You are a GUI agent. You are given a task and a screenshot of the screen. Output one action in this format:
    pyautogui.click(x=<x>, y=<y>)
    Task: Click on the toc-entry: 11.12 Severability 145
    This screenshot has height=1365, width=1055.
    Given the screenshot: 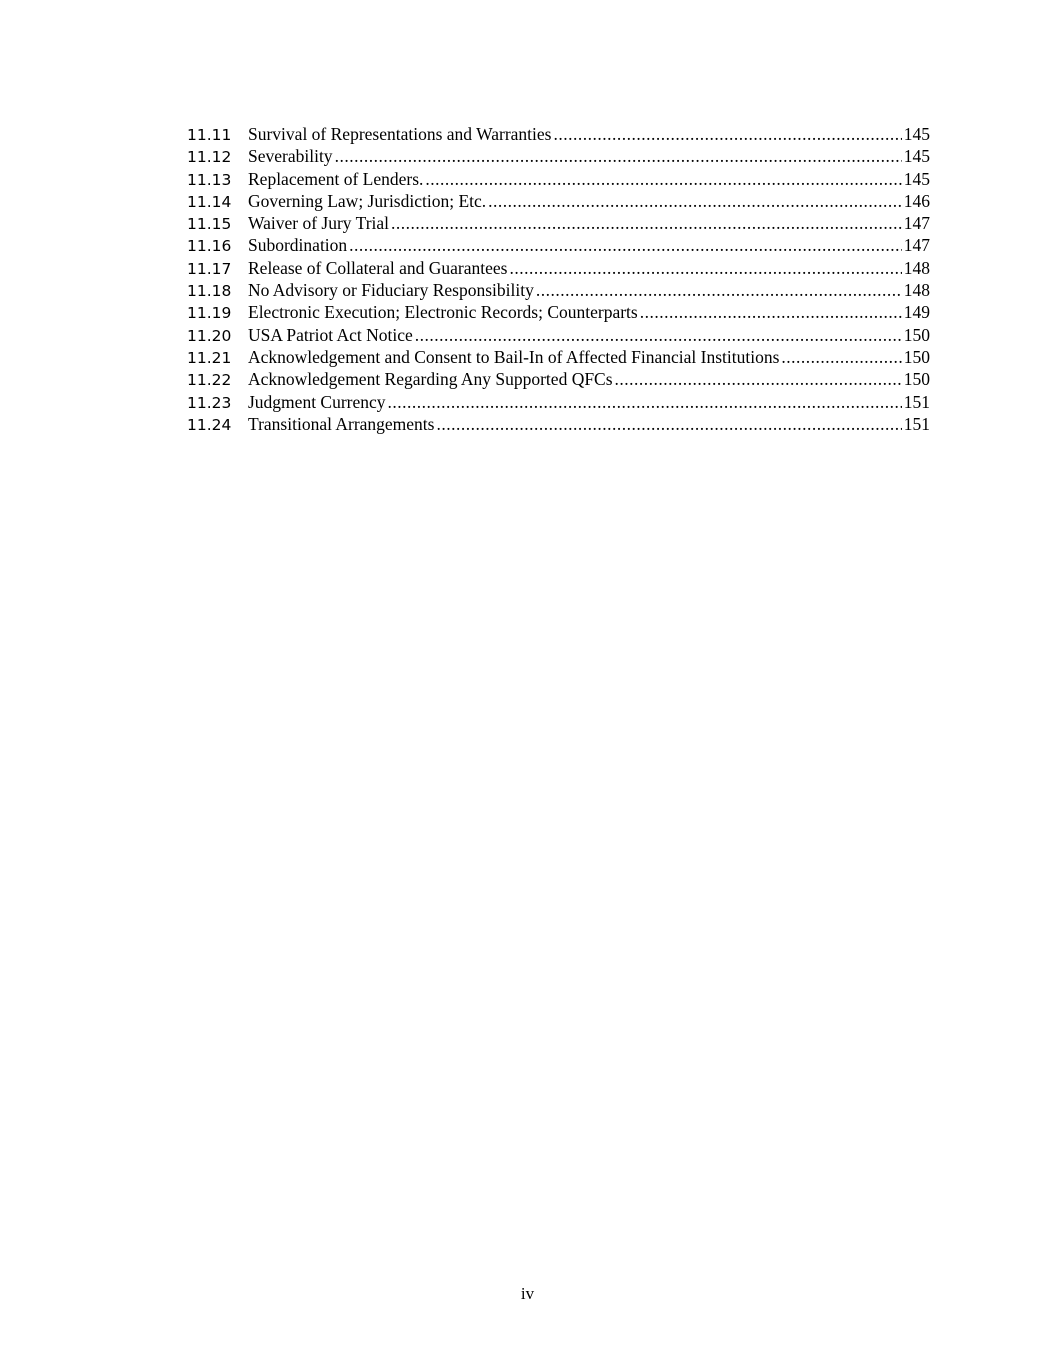 What is the action you would take?
    pyautogui.click(x=558, y=157)
    